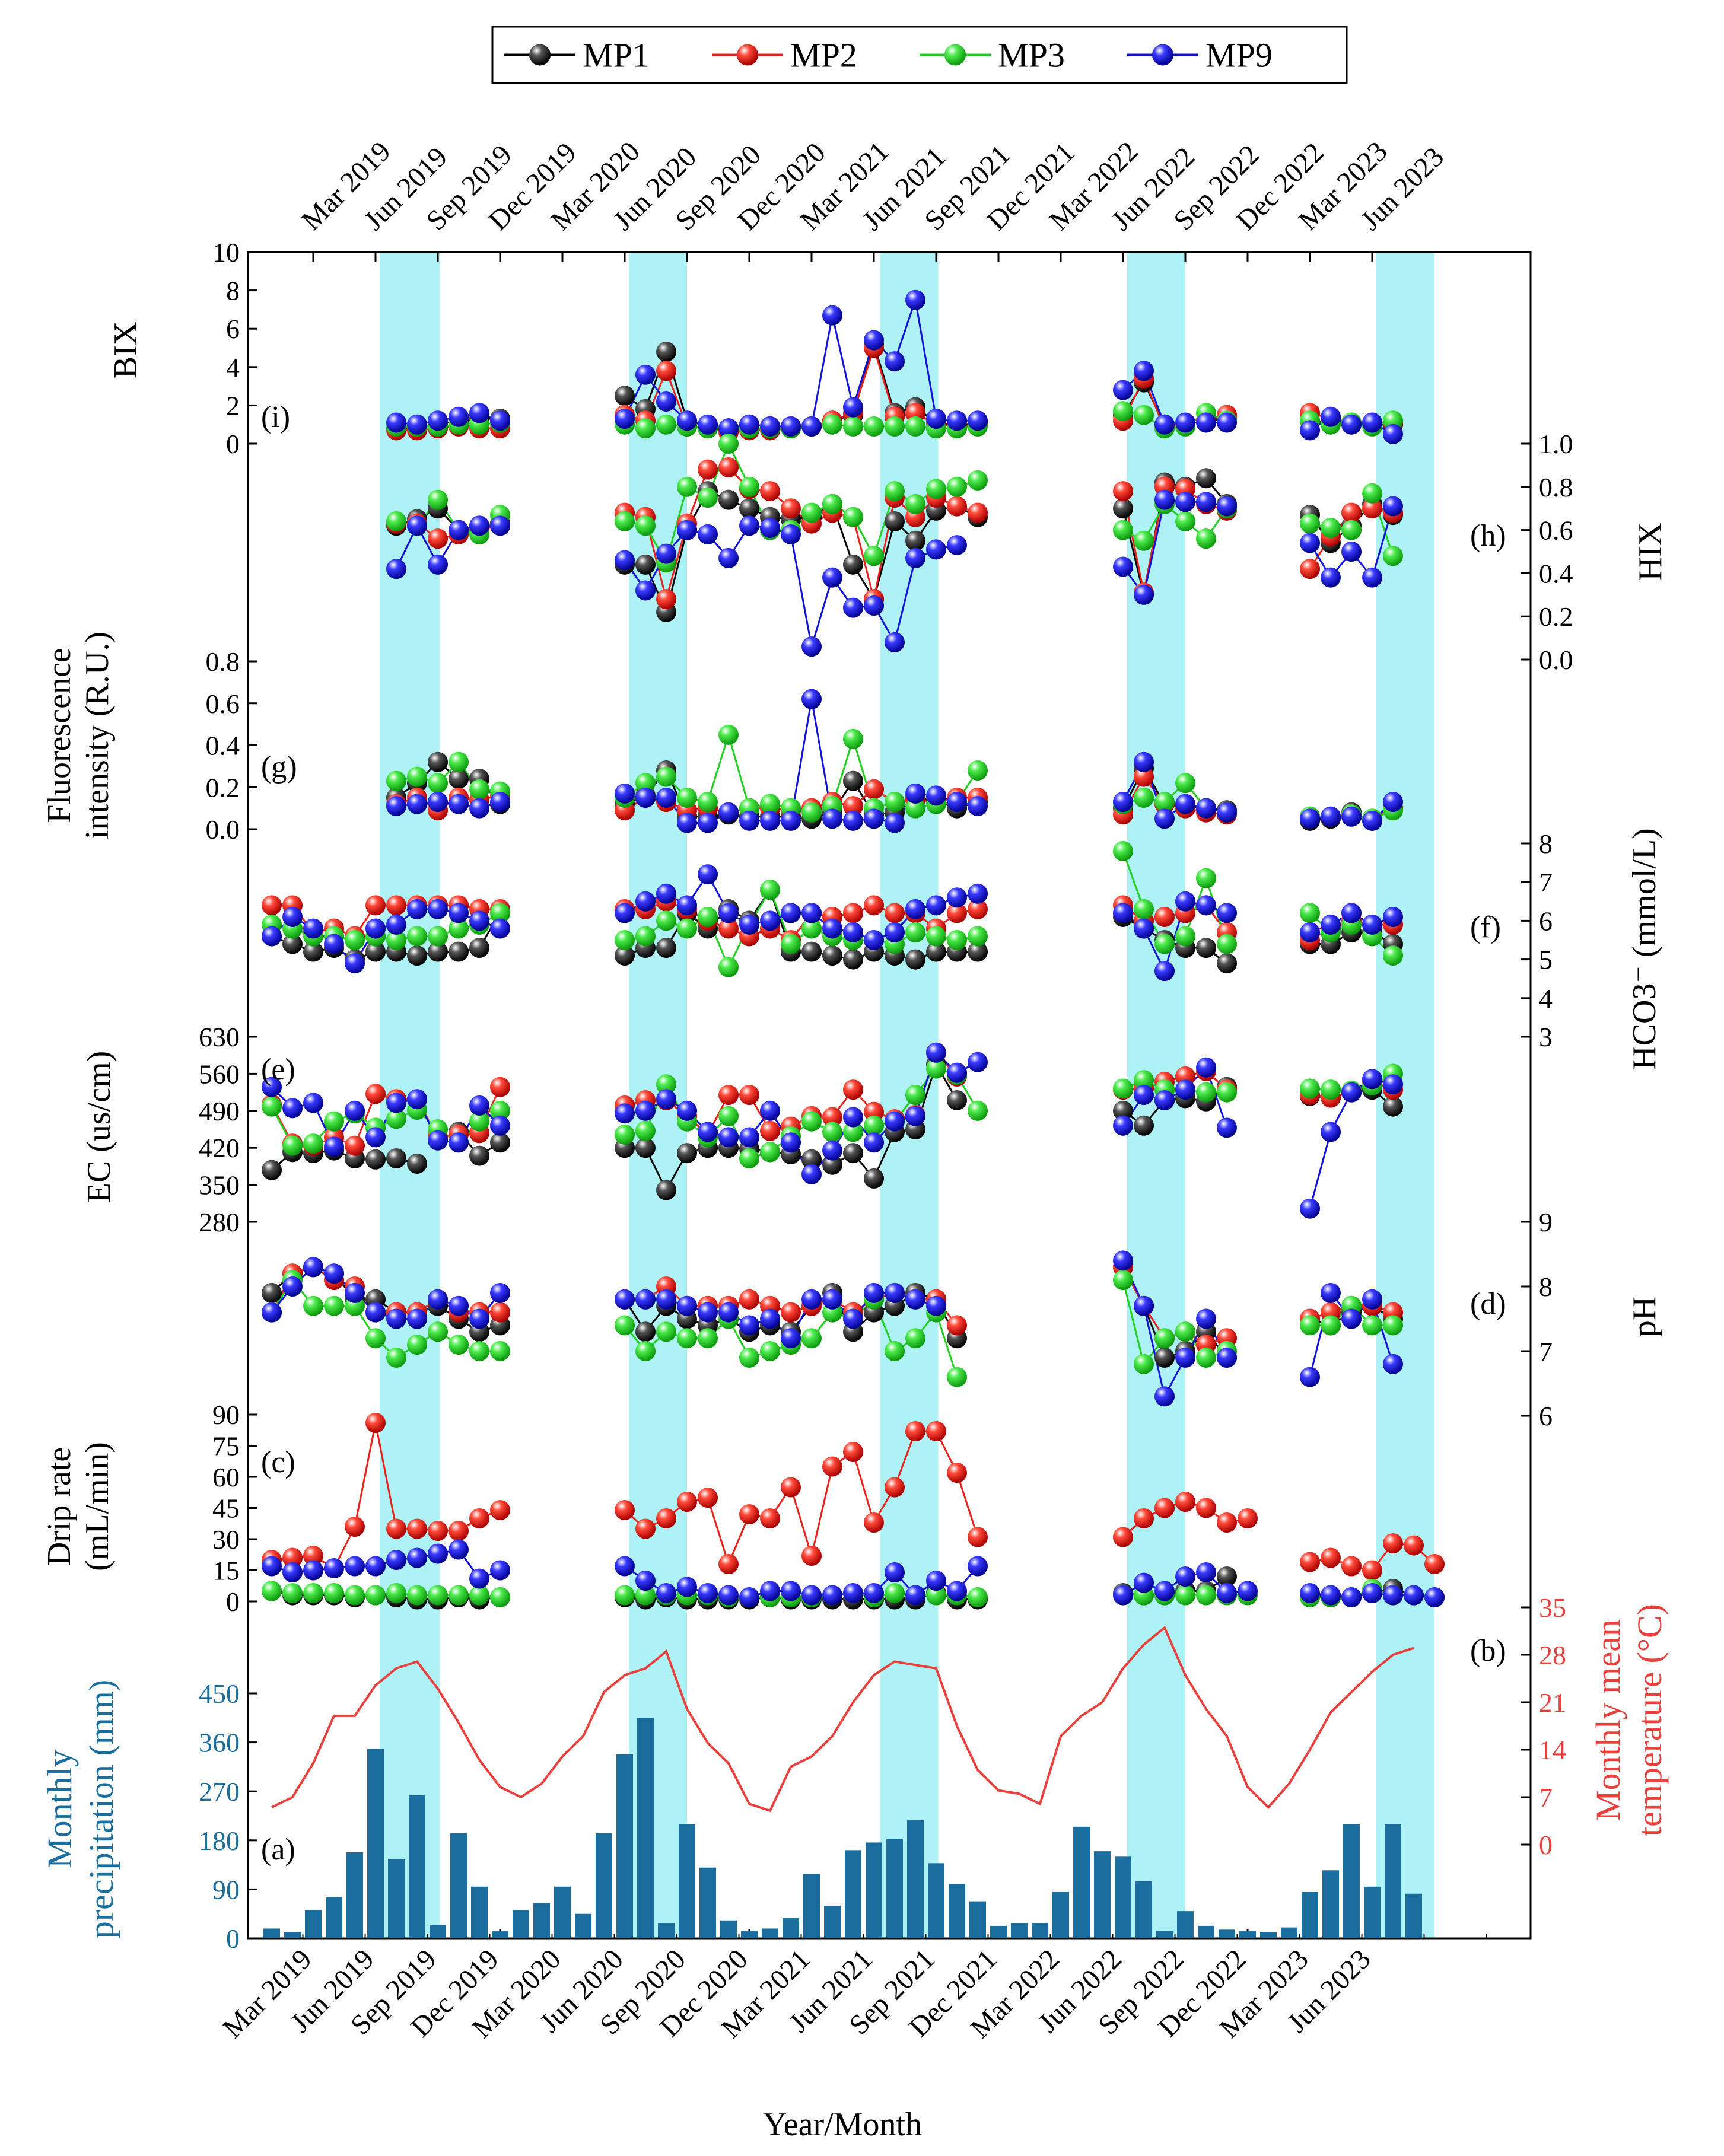 The height and width of the screenshot is (2156, 1724). What do you see at coordinates (219, 1791) in the screenshot?
I see `precip-tick-label-3: 270` at bounding box center [219, 1791].